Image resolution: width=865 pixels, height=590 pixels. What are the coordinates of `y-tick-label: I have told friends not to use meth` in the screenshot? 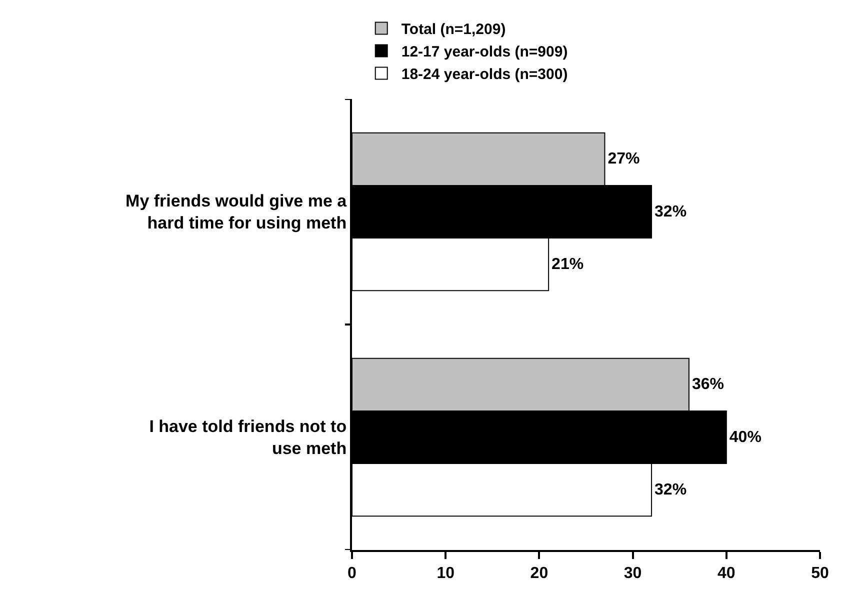 It's located at (248, 437).